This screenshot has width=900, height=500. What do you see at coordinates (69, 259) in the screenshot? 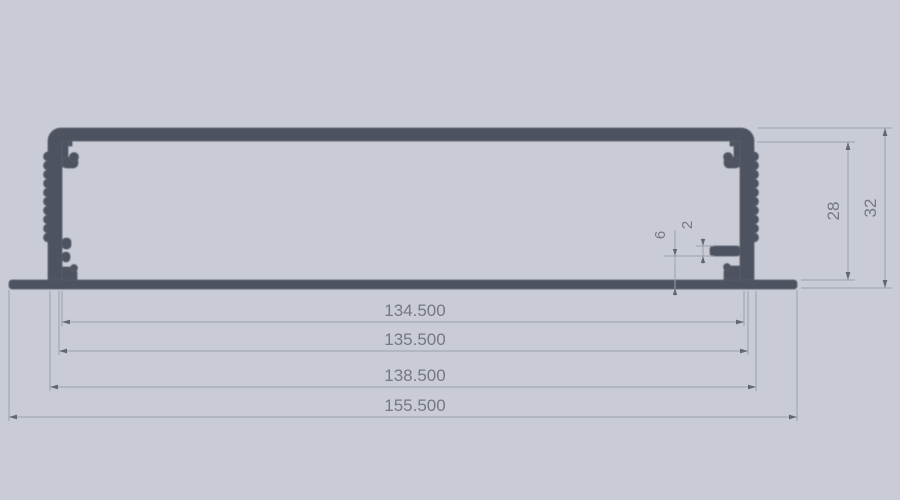
I see `profile-left-pcb-ribs` at bounding box center [69, 259].